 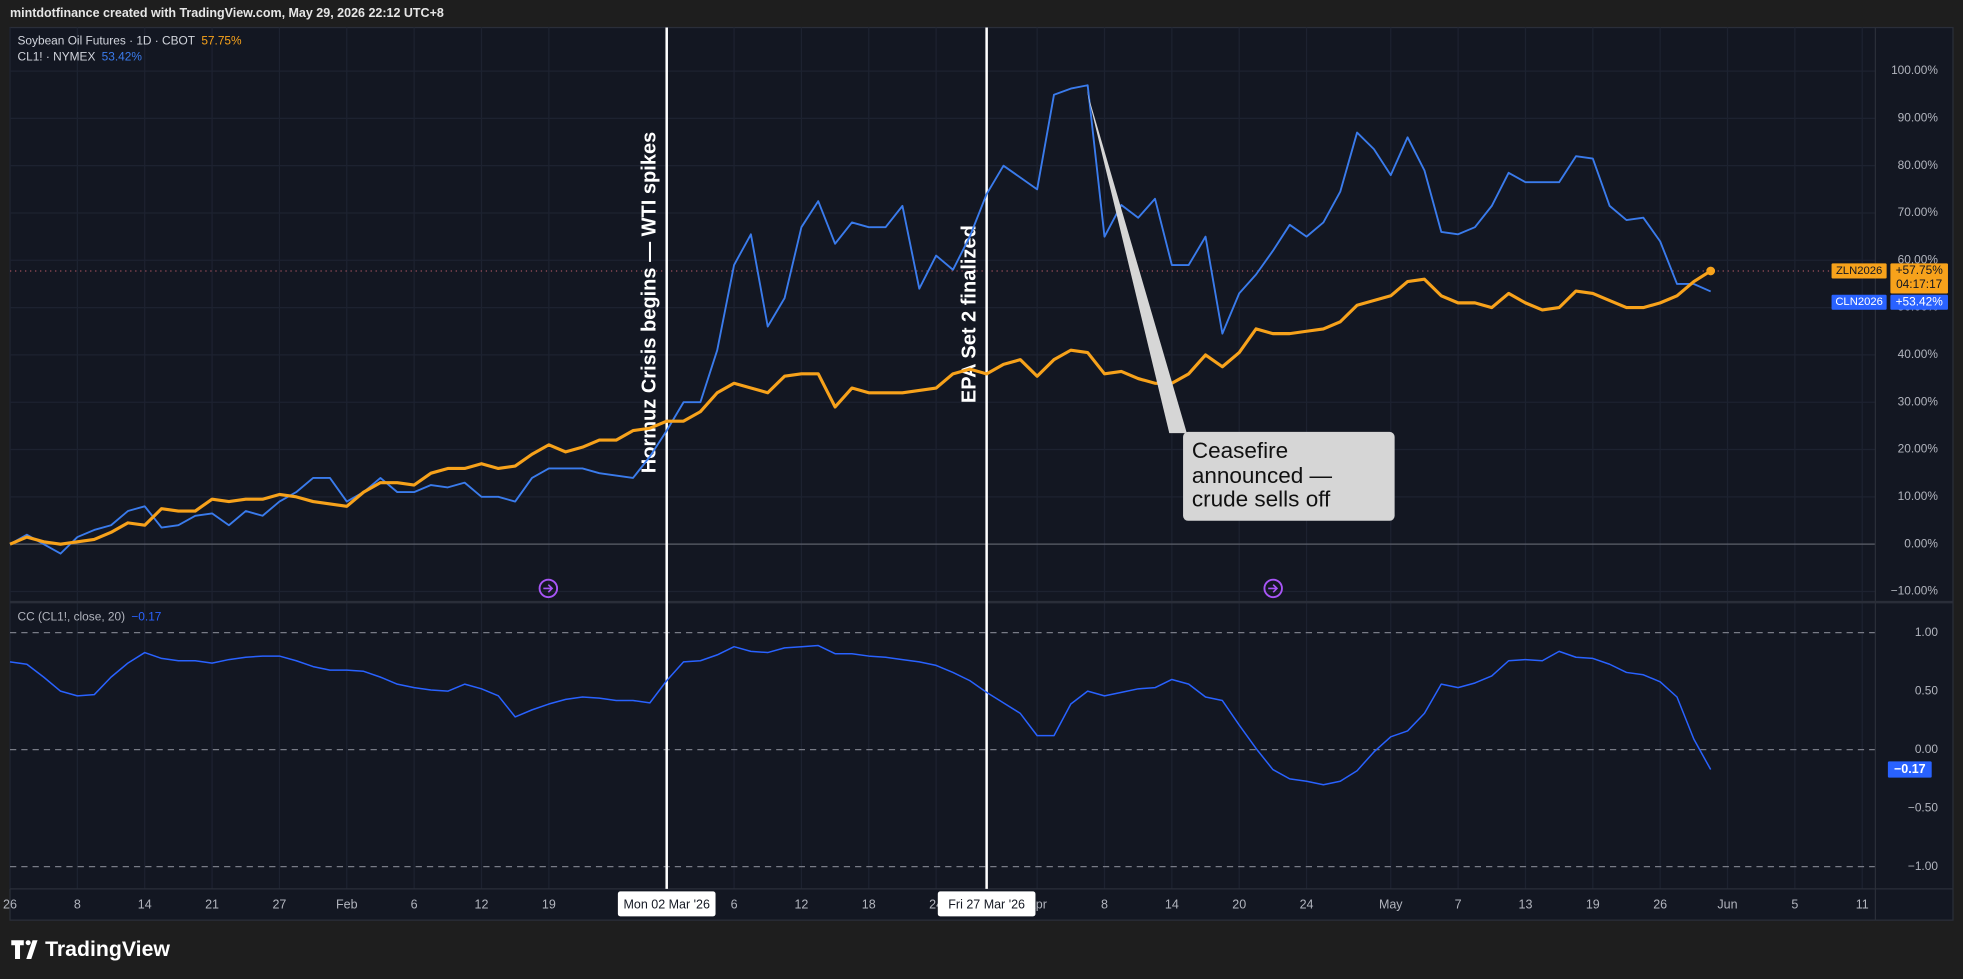 What do you see at coordinates (1918, 354) in the screenshot?
I see `y-tick-label: 40.00%` at bounding box center [1918, 354].